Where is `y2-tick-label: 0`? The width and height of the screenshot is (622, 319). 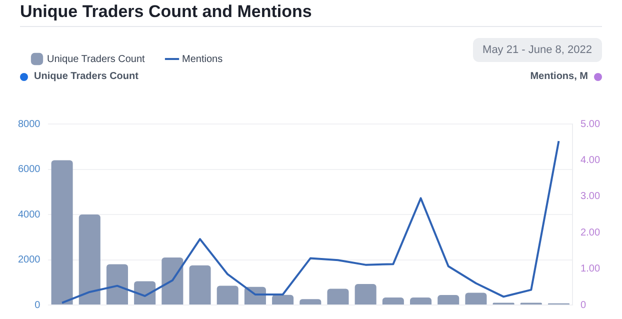
y2-tick-label: 0 is located at coordinates (583, 305).